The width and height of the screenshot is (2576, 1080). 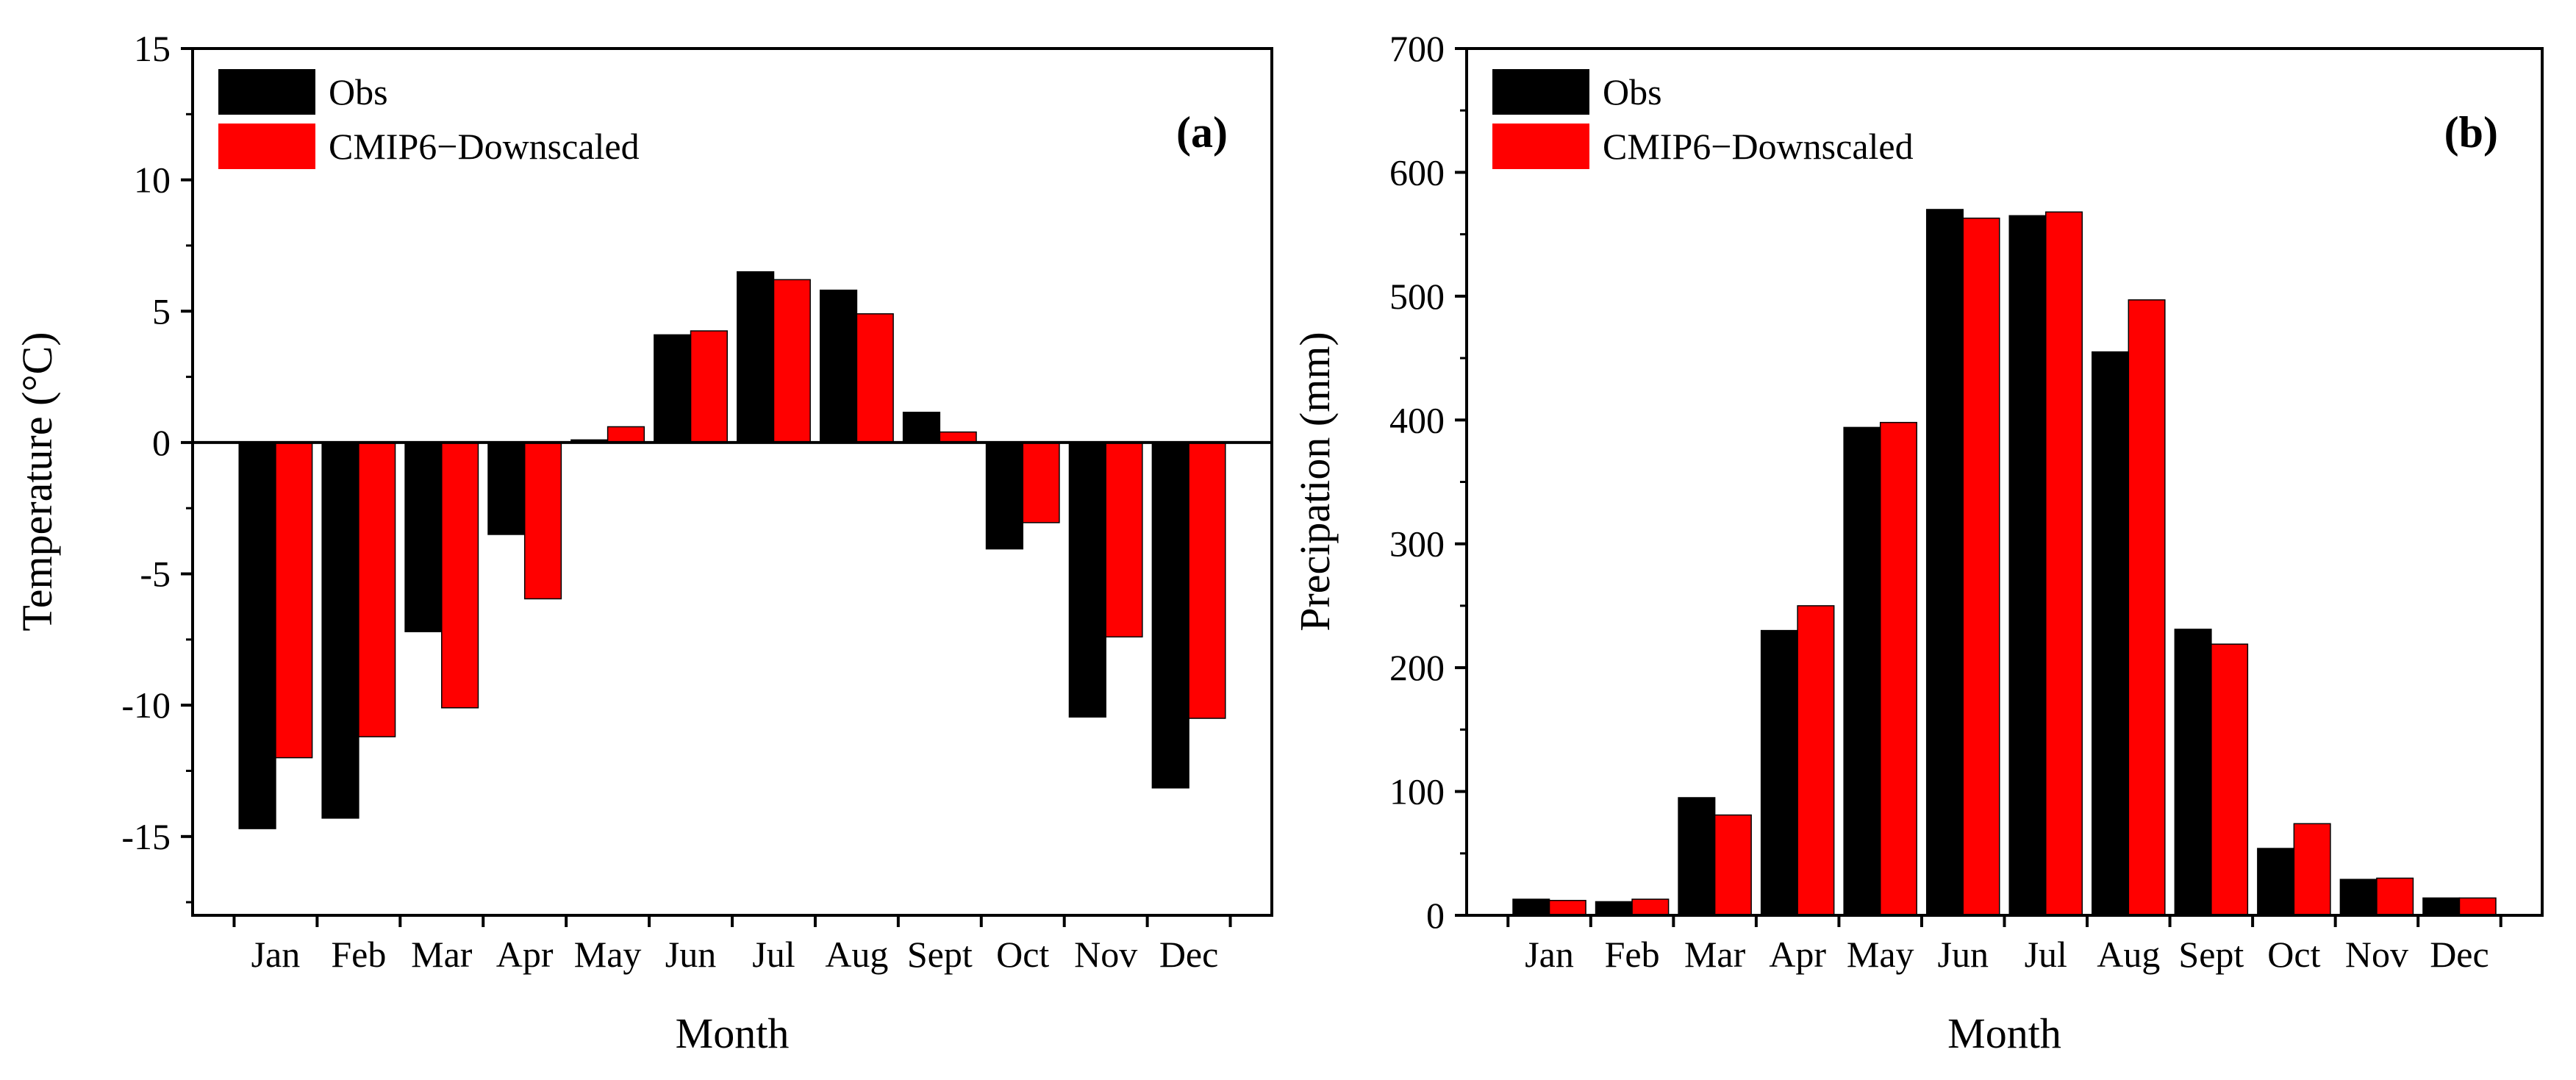 What do you see at coordinates (1315, 482) in the screenshot?
I see `y-axis-title: Precipation (mm)` at bounding box center [1315, 482].